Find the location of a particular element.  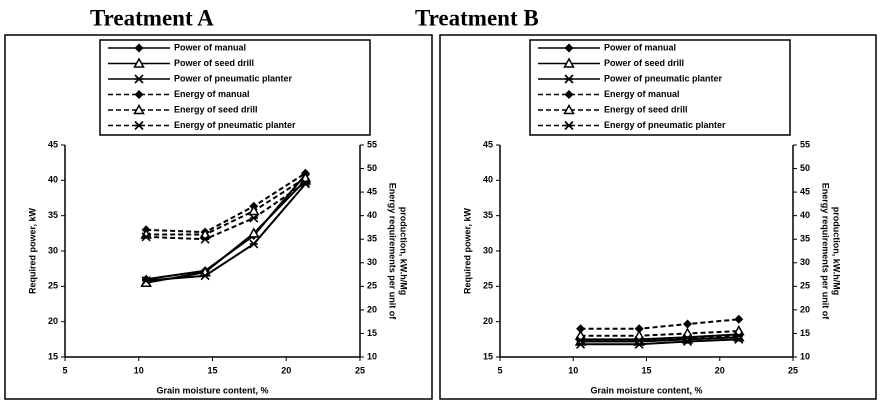

x-tick-label: 20 is located at coordinates (286, 370).